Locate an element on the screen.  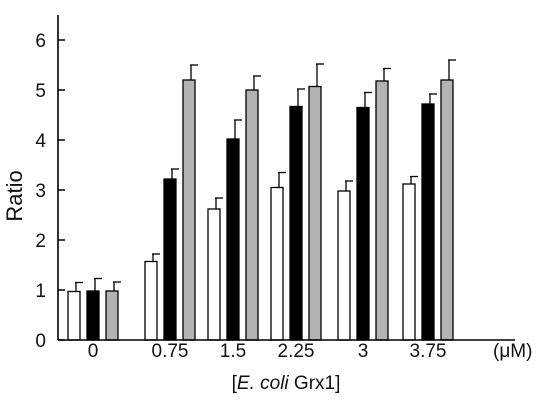
y-tick-label: 1 is located at coordinates (40, 291).